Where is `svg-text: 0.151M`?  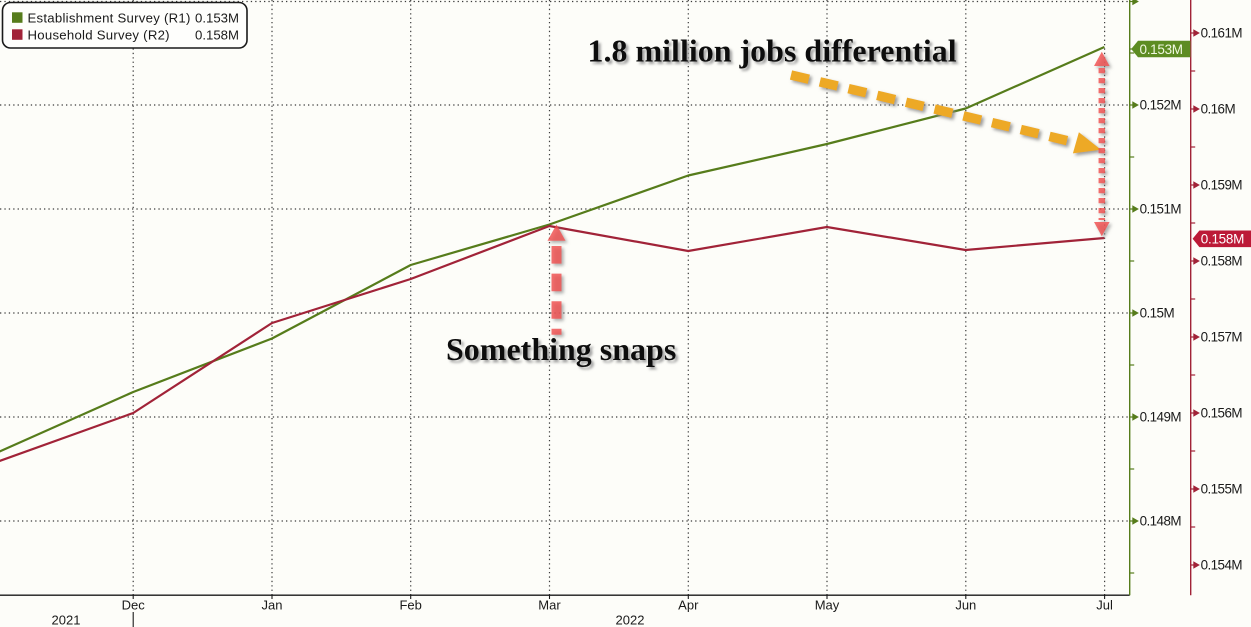
svg-text: 0.151M is located at coordinates (1161, 209).